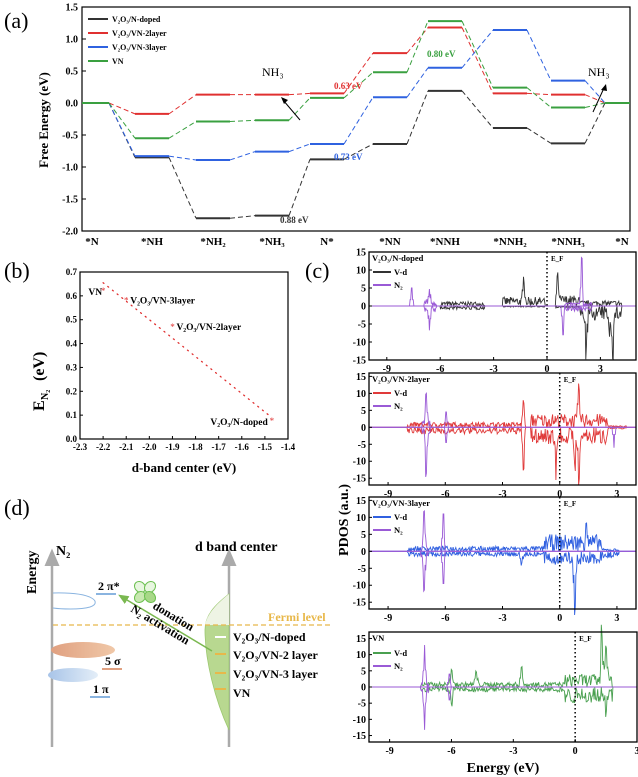  Describe the element at coordinates (72, 344) in the screenshot. I see `y-tick-label: 0.4` at that location.